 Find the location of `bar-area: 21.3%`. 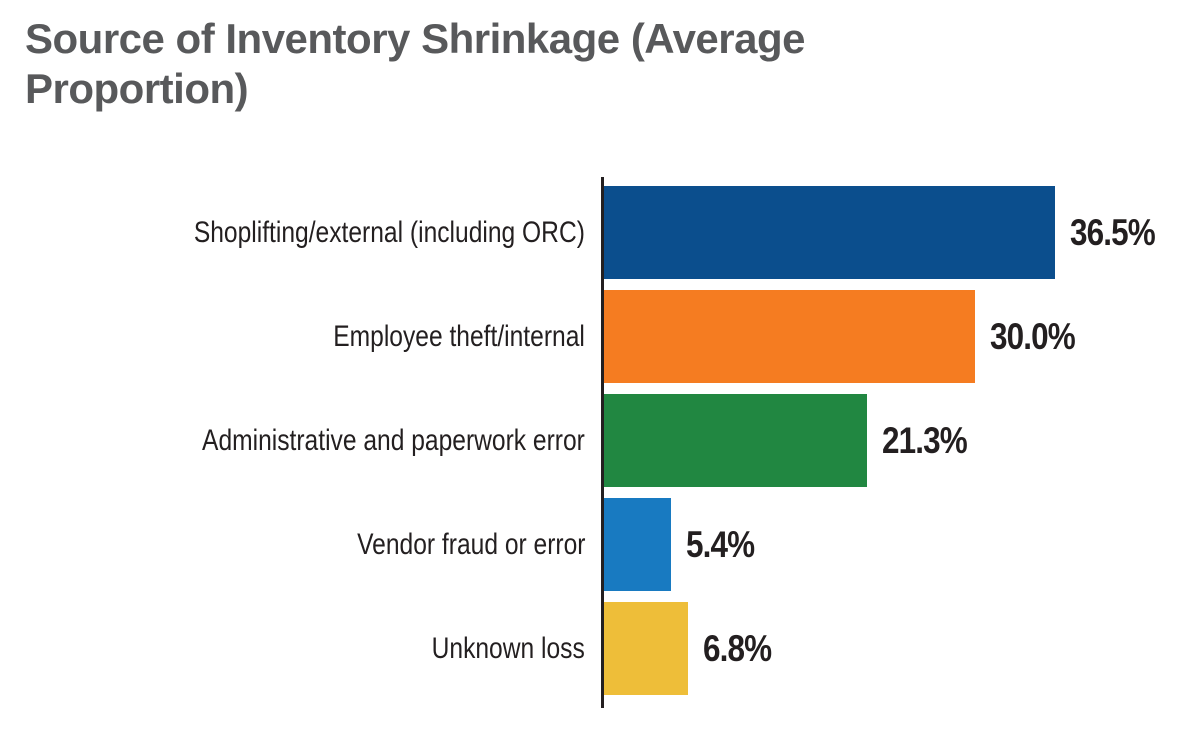

bar-area: 21.3% is located at coordinates (890, 440).